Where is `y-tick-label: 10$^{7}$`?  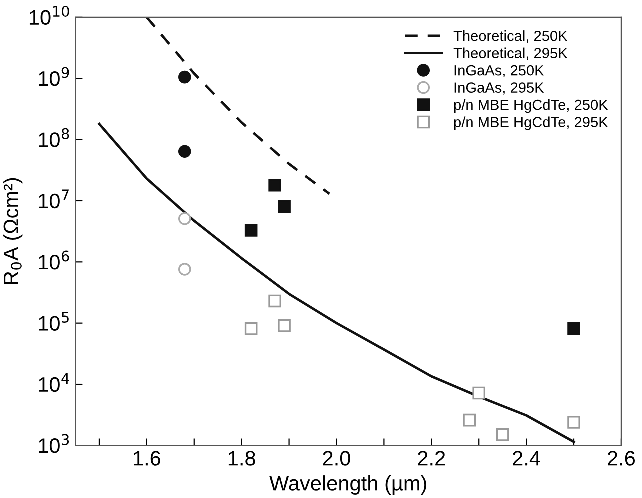 y-tick-label: 10$^{7}$ is located at coordinates (54, 199).